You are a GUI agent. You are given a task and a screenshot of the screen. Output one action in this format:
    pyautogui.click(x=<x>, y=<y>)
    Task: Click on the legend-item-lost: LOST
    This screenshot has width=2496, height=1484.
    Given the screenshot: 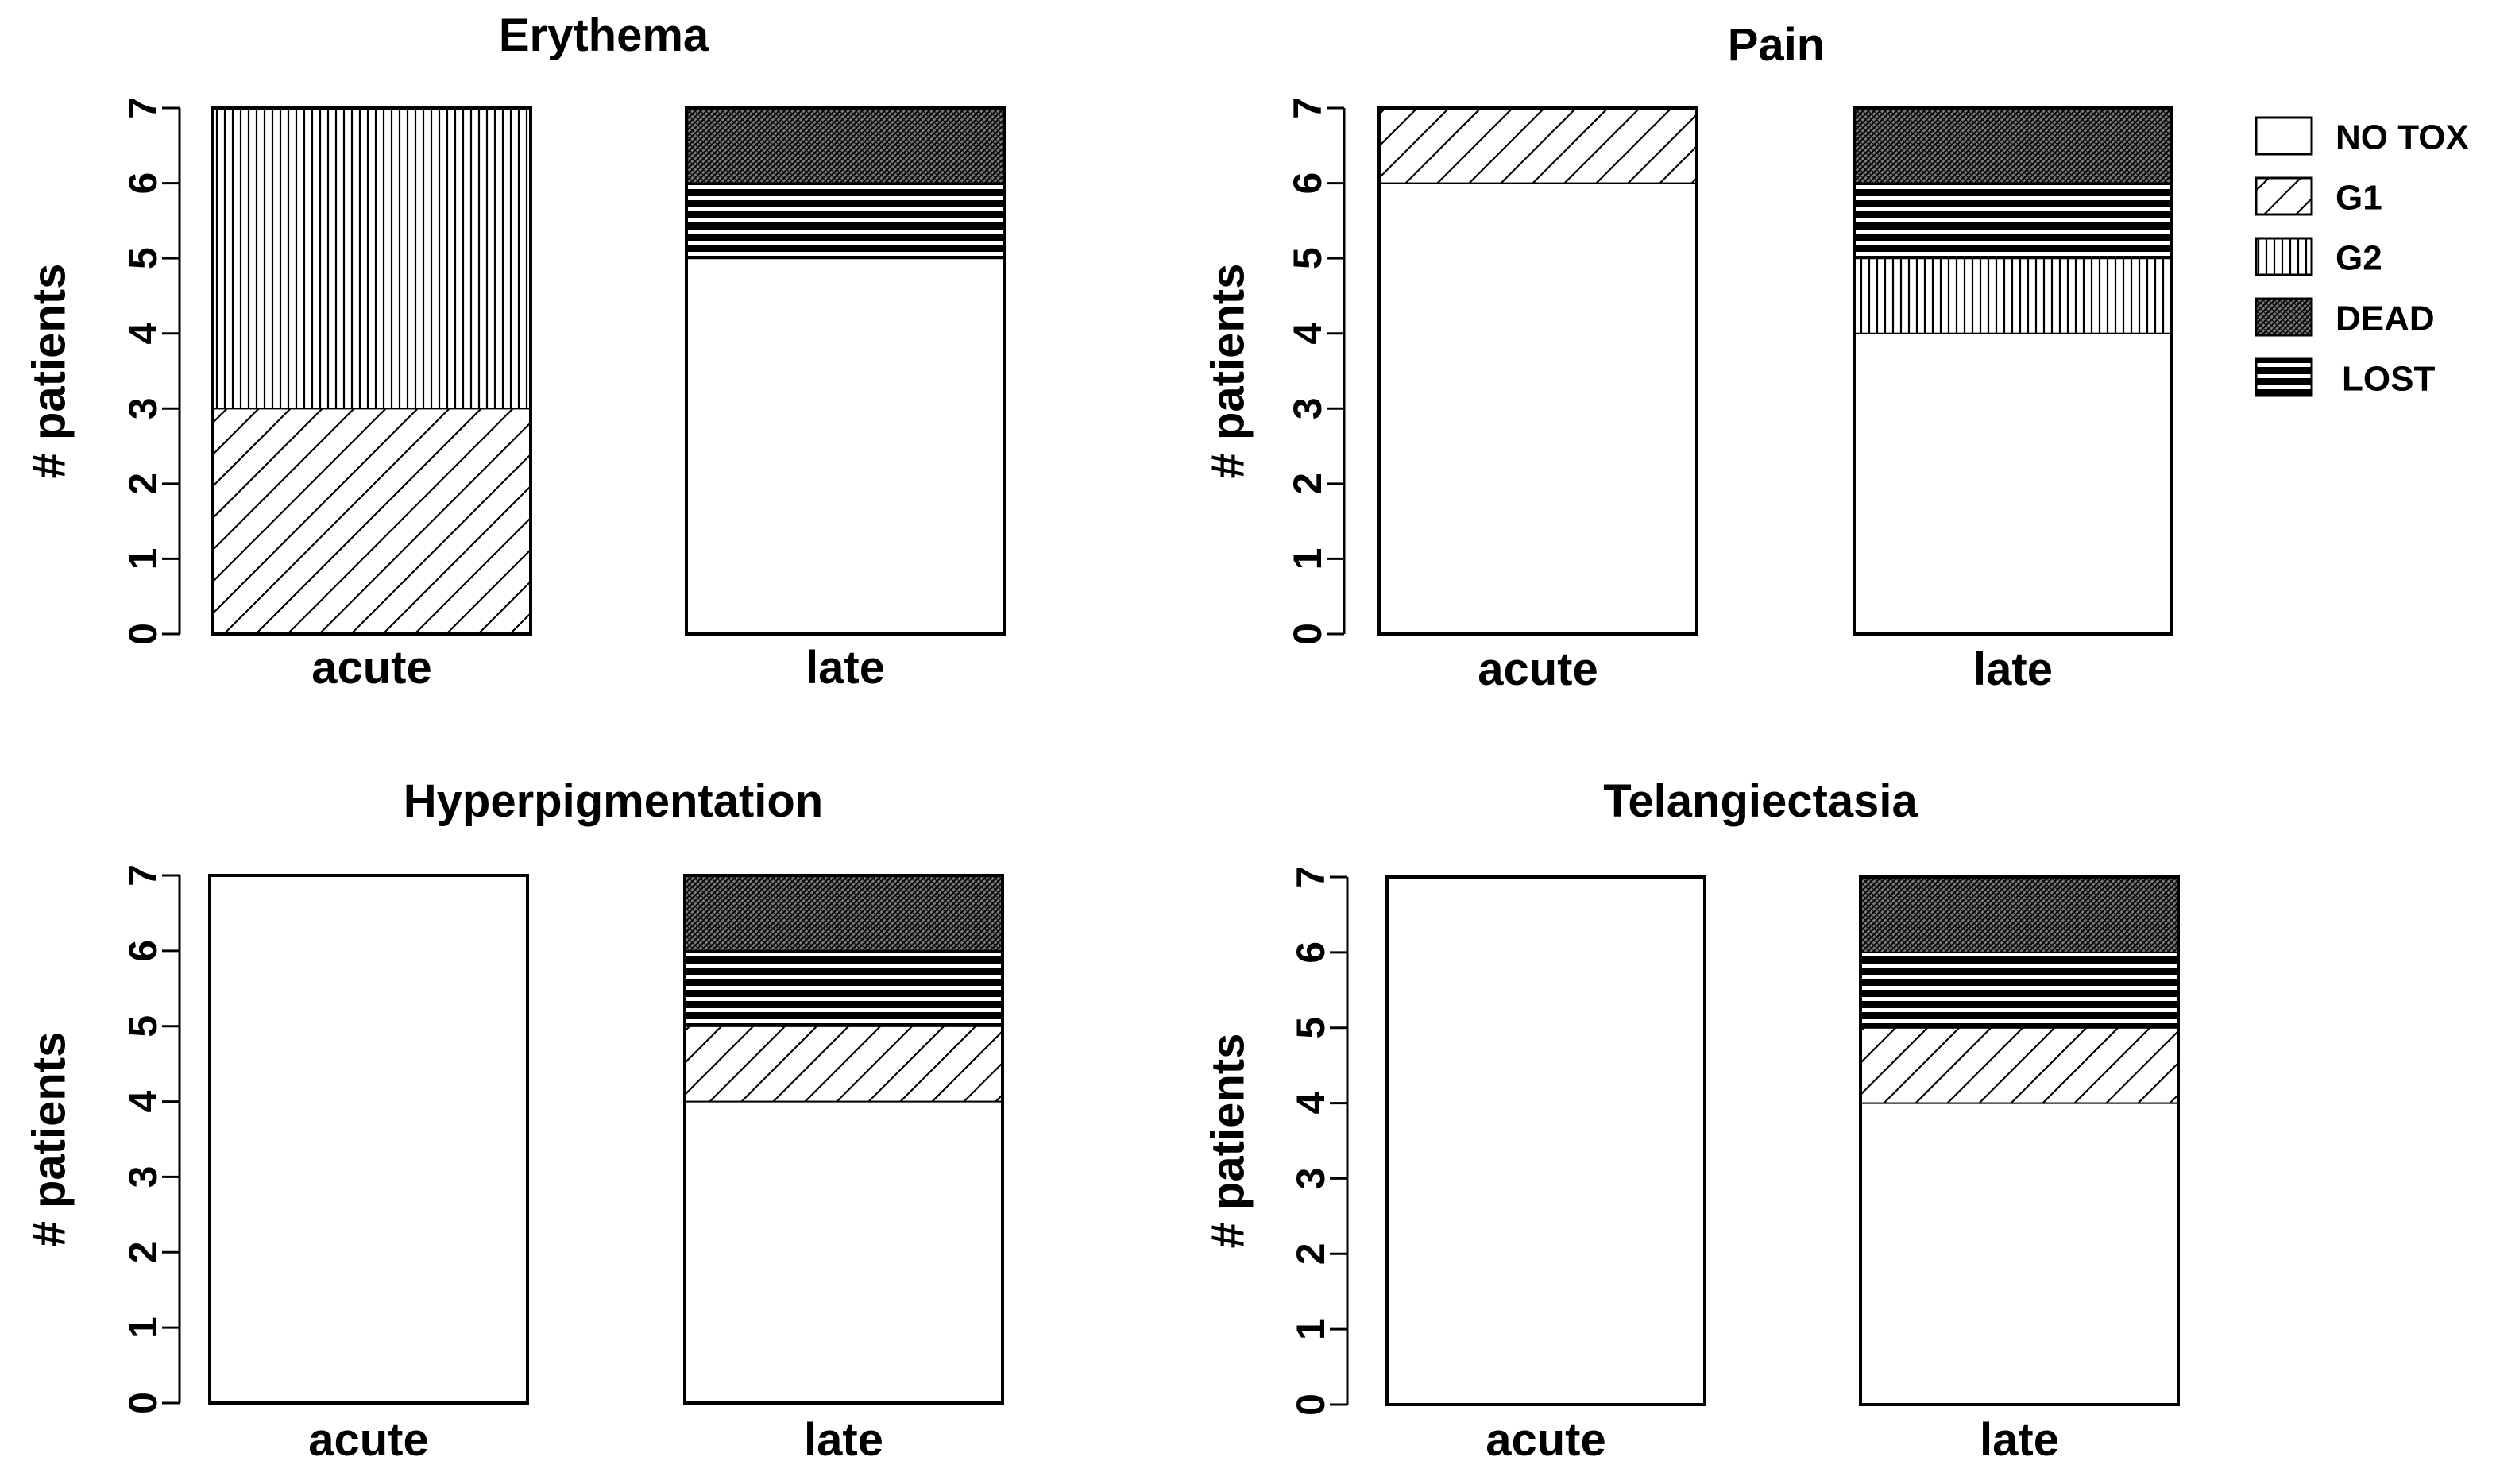 What is the action you would take?
    pyautogui.click(x=2345, y=378)
    